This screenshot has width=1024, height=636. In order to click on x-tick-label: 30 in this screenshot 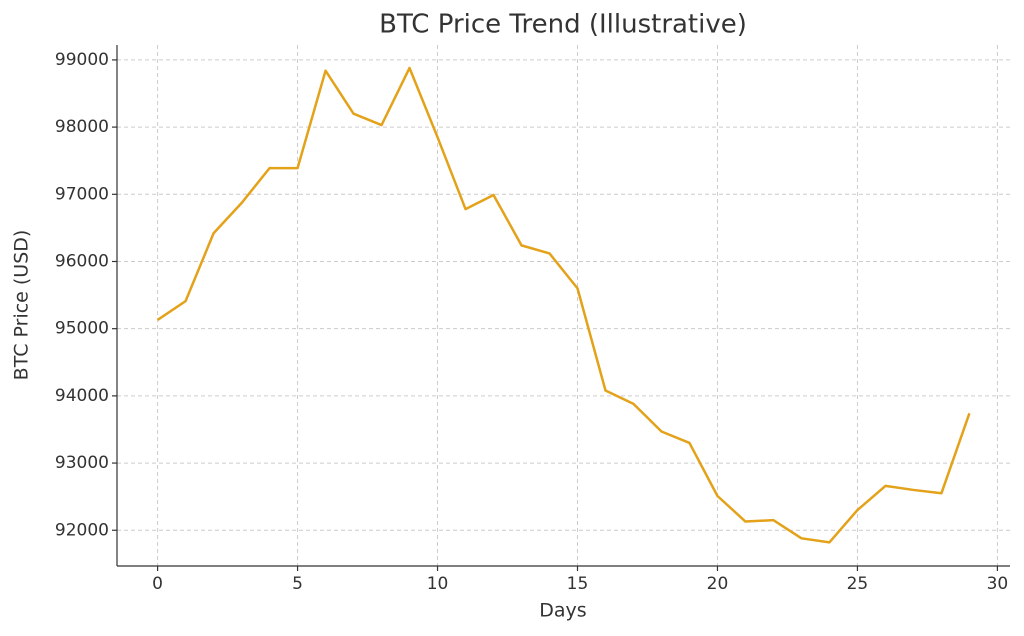, I will do `click(998, 584)`.